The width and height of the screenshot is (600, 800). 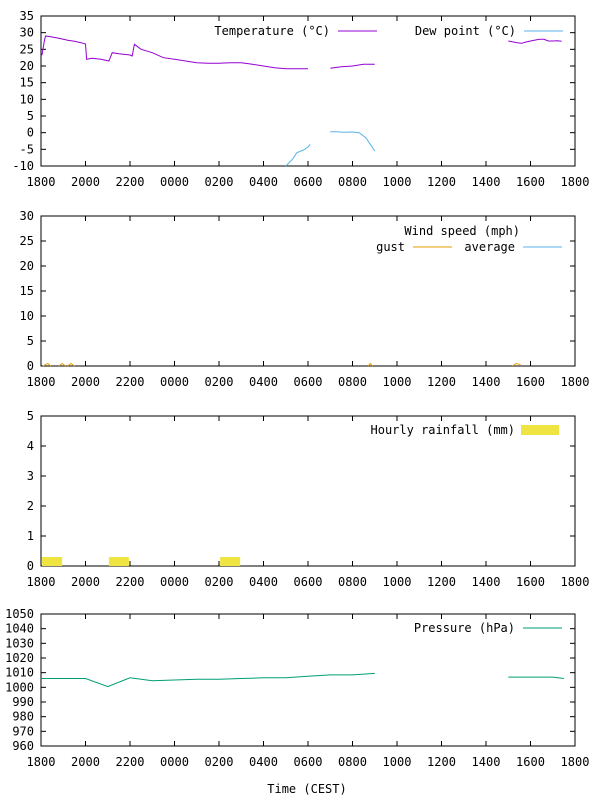 I want to click on legend-label-gust: gust, so click(x=390, y=247).